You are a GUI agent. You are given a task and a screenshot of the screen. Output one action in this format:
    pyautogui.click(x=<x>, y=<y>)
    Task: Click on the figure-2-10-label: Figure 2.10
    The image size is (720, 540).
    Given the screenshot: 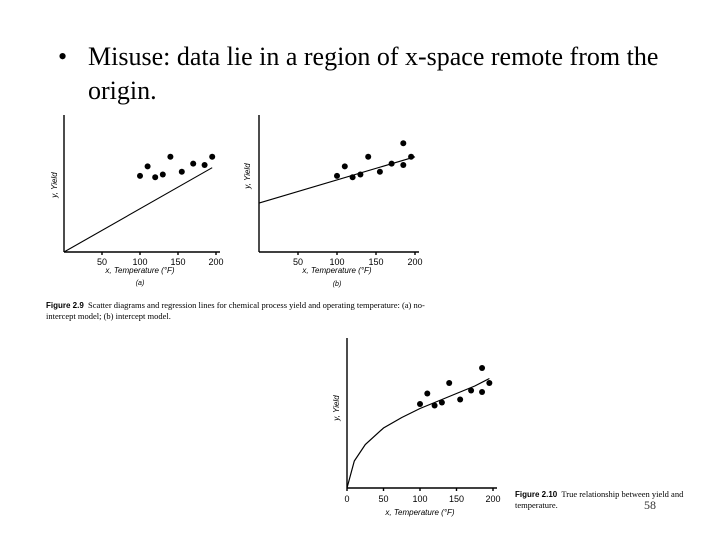 What is the action you would take?
    pyautogui.click(x=536, y=494)
    